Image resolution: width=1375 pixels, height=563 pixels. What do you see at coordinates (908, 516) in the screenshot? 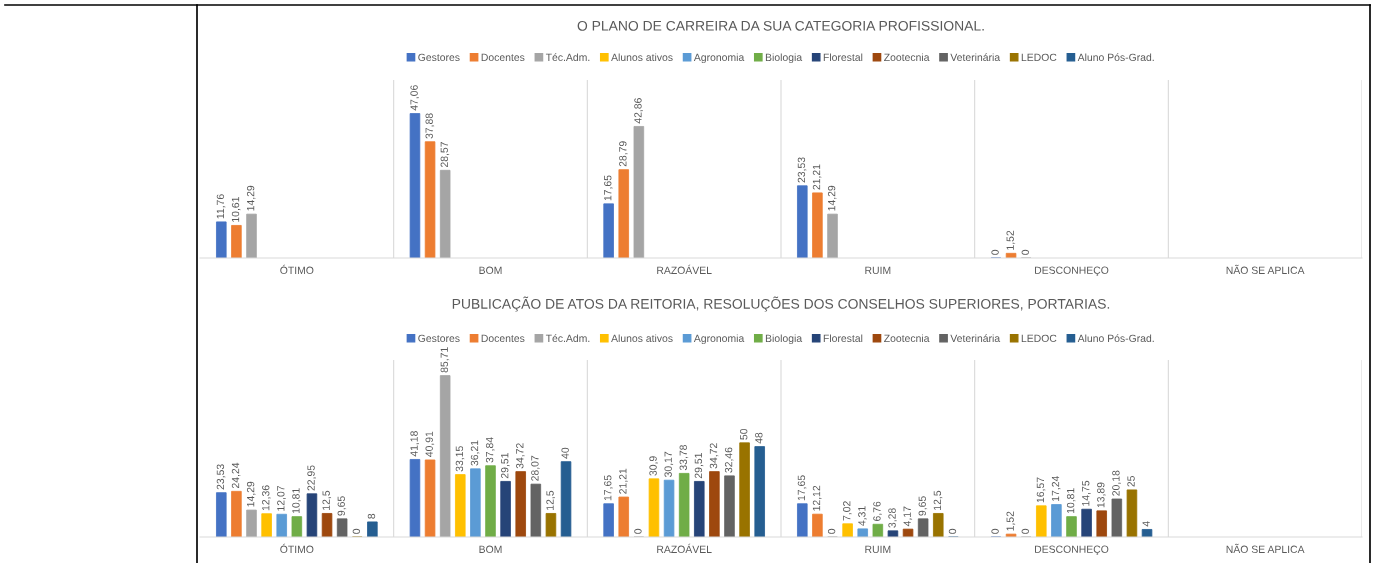
I see `data-label: 4,17` at bounding box center [908, 516].